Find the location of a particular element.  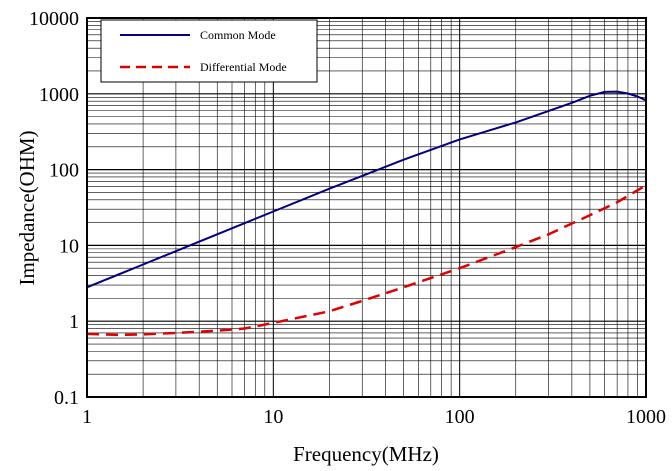

y-axis-title: Impedance(OHM) is located at coordinates (27, 207).